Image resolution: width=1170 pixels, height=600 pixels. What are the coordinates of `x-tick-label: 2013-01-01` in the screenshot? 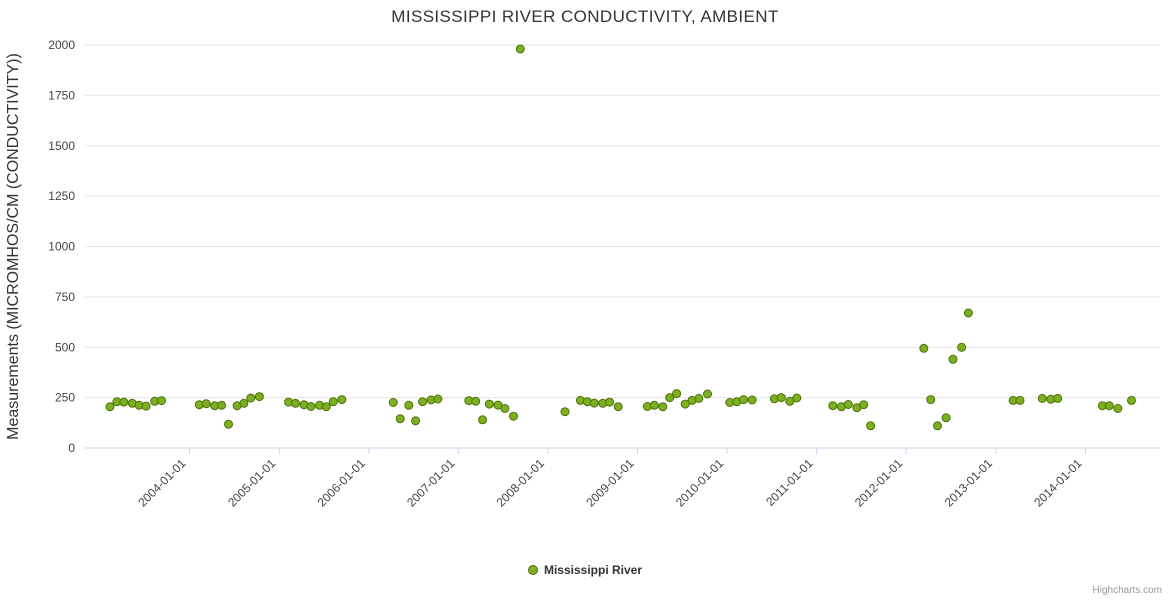 It's located at (969, 483).